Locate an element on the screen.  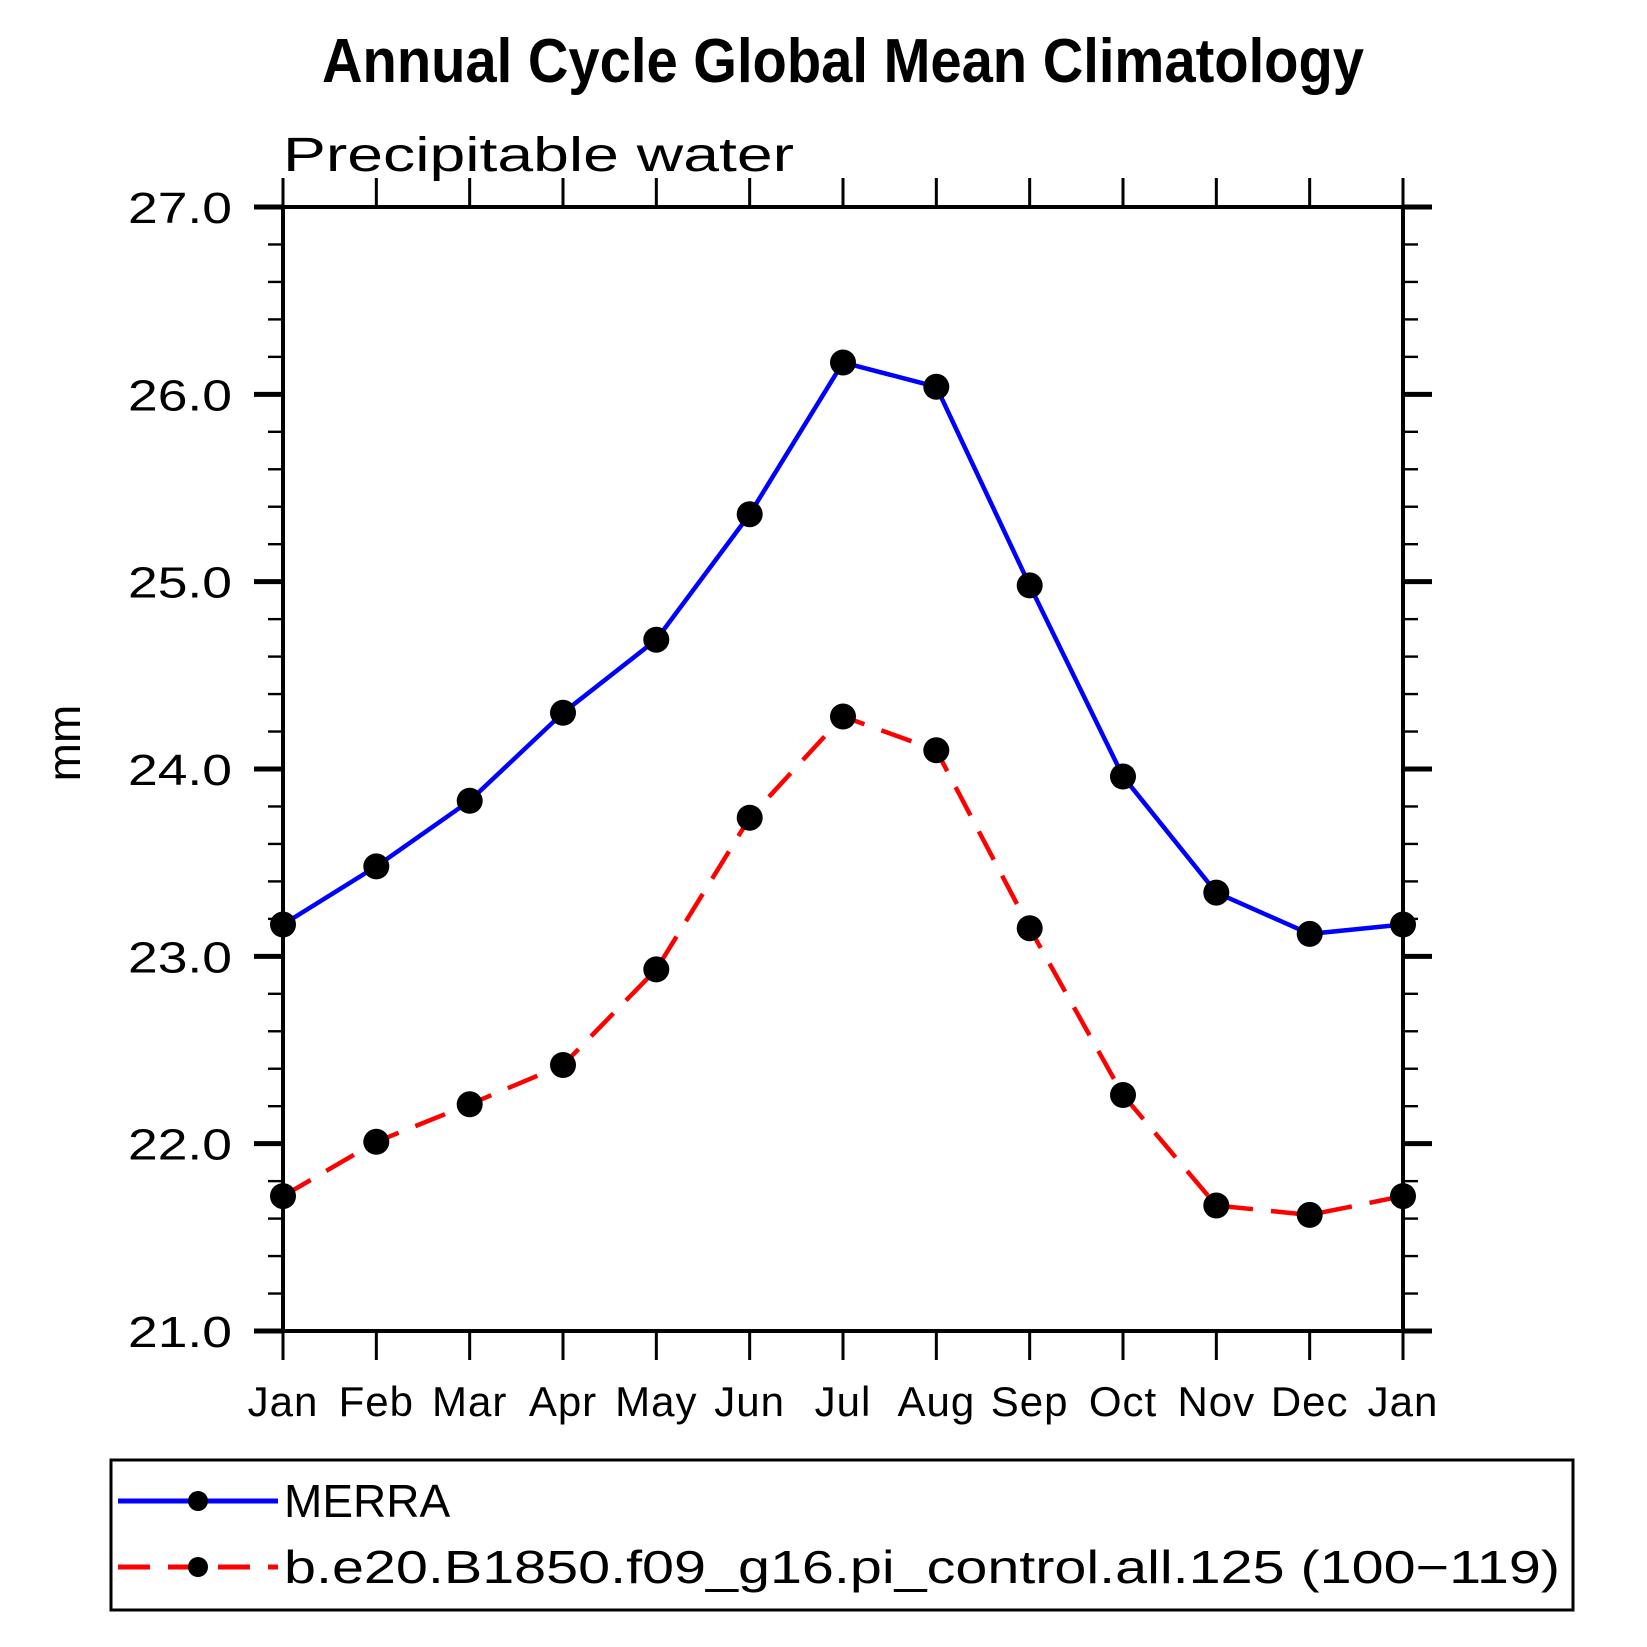
y-tick-label: 21.0 is located at coordinates (180, 1332).